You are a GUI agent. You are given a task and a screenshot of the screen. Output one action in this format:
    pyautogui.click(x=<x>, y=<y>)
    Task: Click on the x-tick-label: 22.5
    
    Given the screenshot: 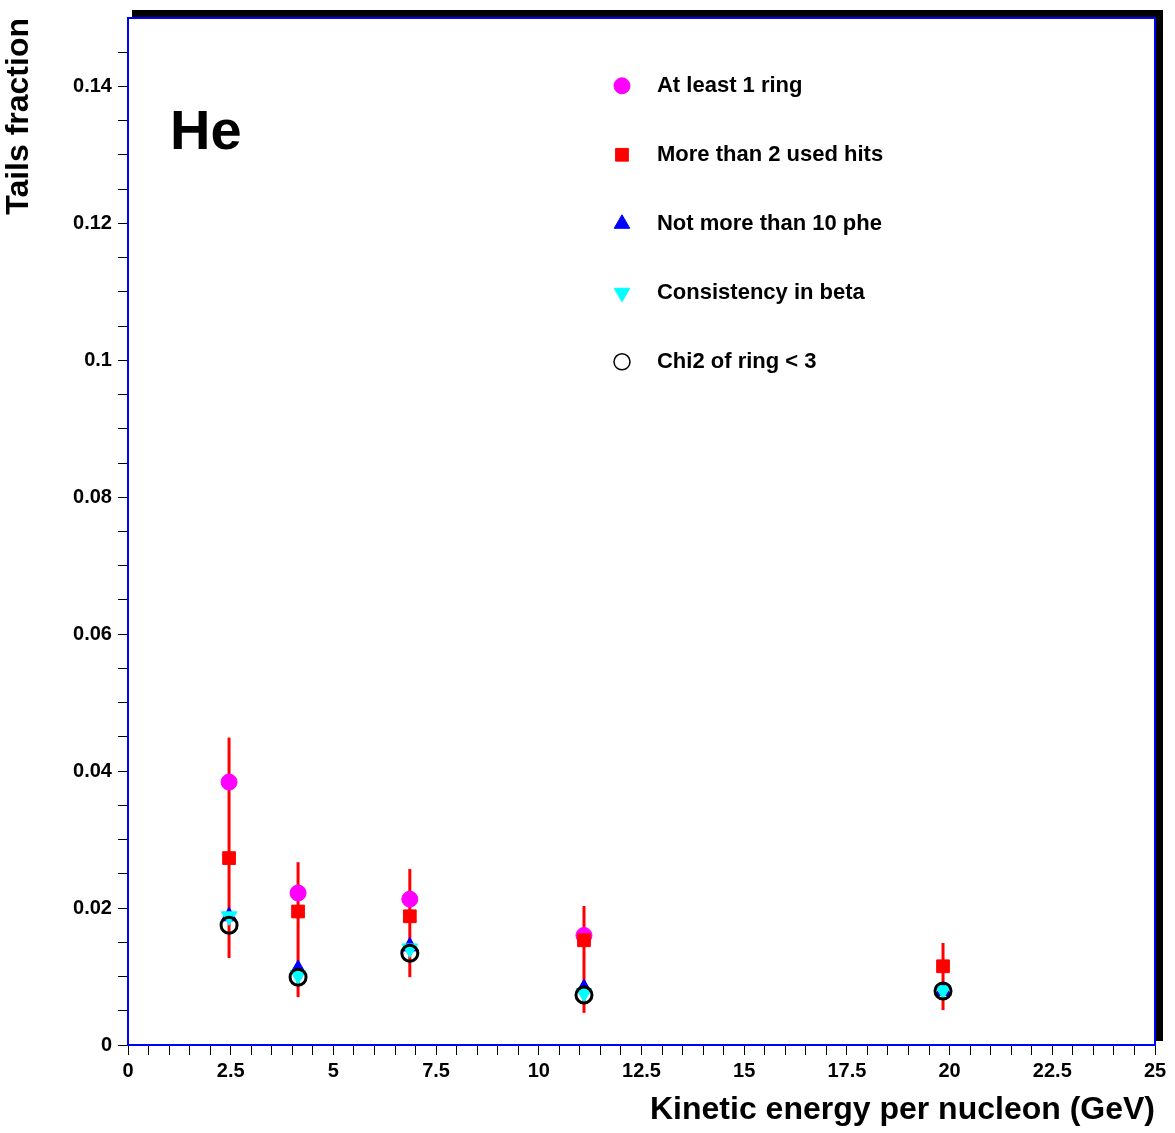 What is the action you would take?
    pyautogui.click(x=1052, y=1069)
    